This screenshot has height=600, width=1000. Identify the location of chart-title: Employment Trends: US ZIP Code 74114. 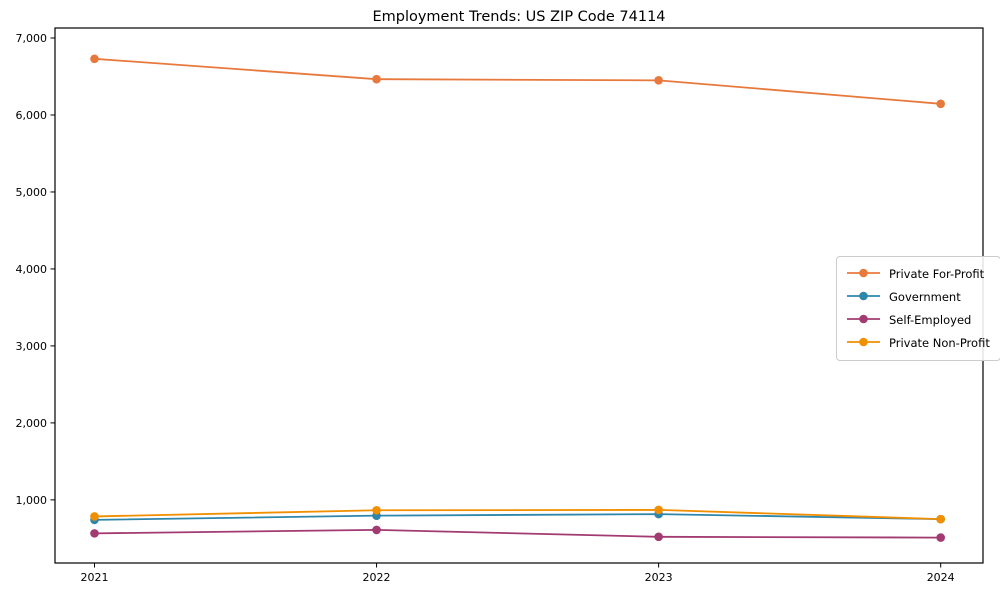
(519, 17).